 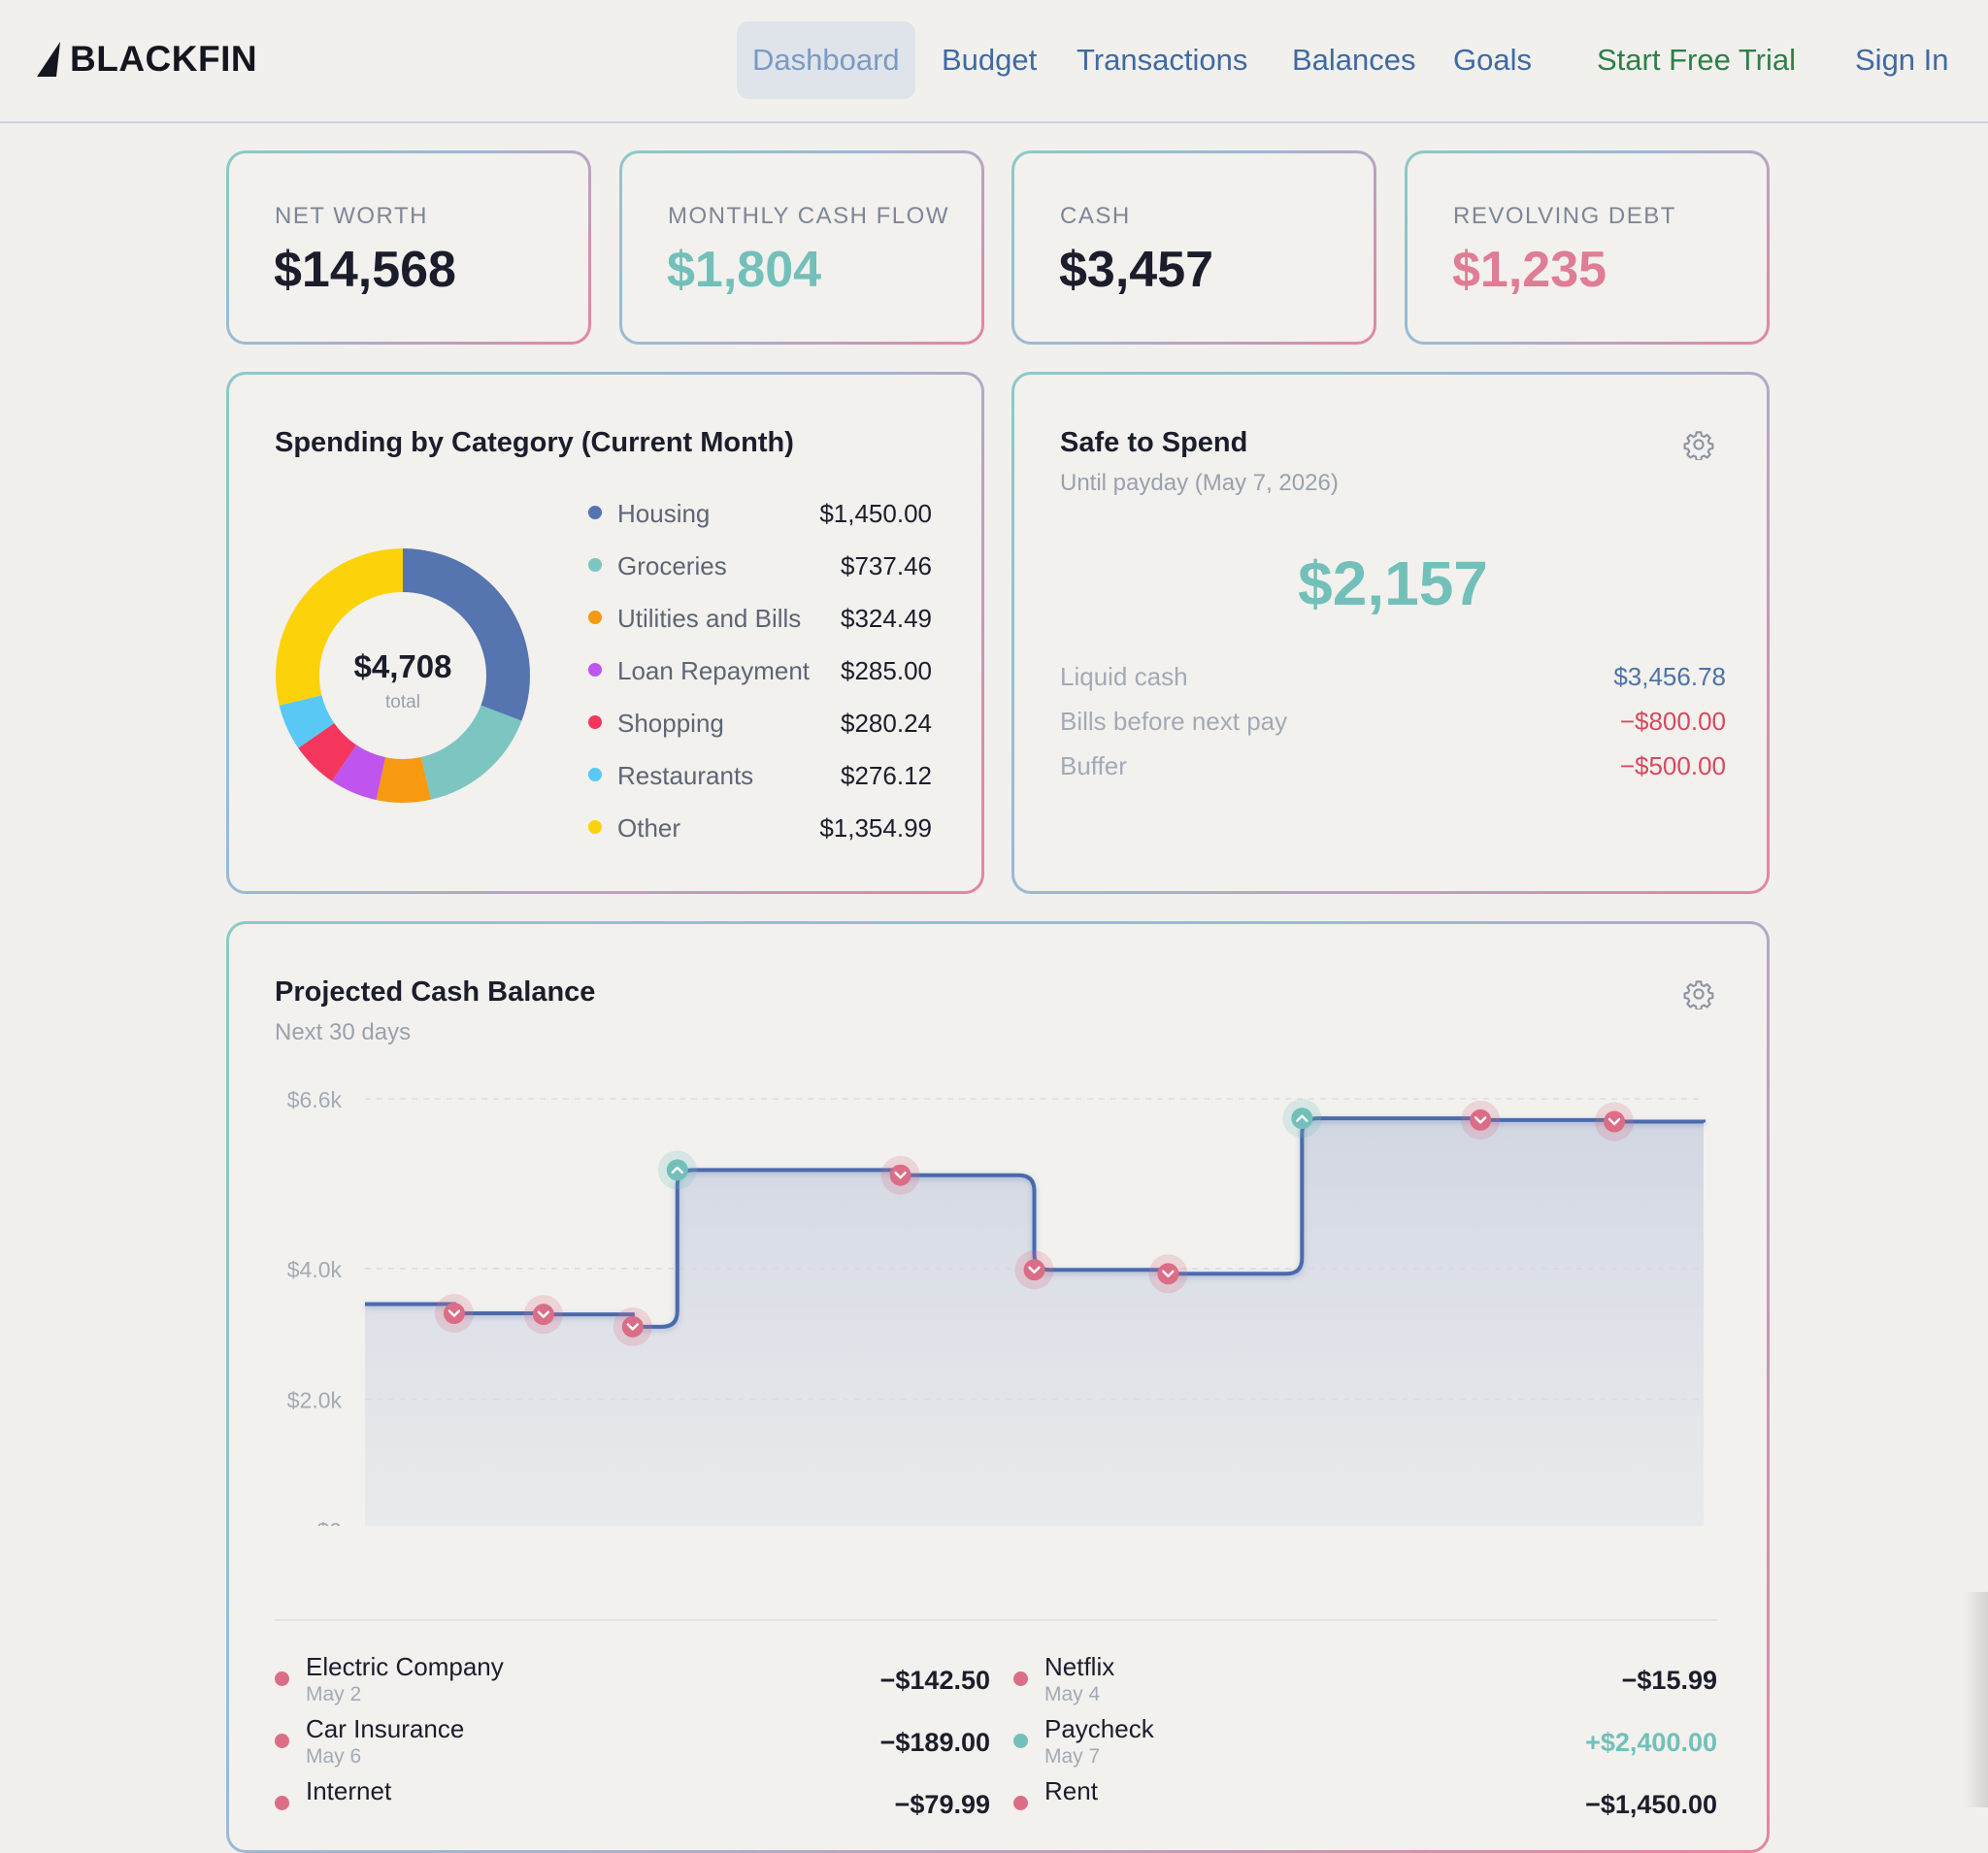 What do you see at coordinates (1154, 443) in the screenshot?
I see `card-title: Safe to Spend` at bounding box center [1154, 443].